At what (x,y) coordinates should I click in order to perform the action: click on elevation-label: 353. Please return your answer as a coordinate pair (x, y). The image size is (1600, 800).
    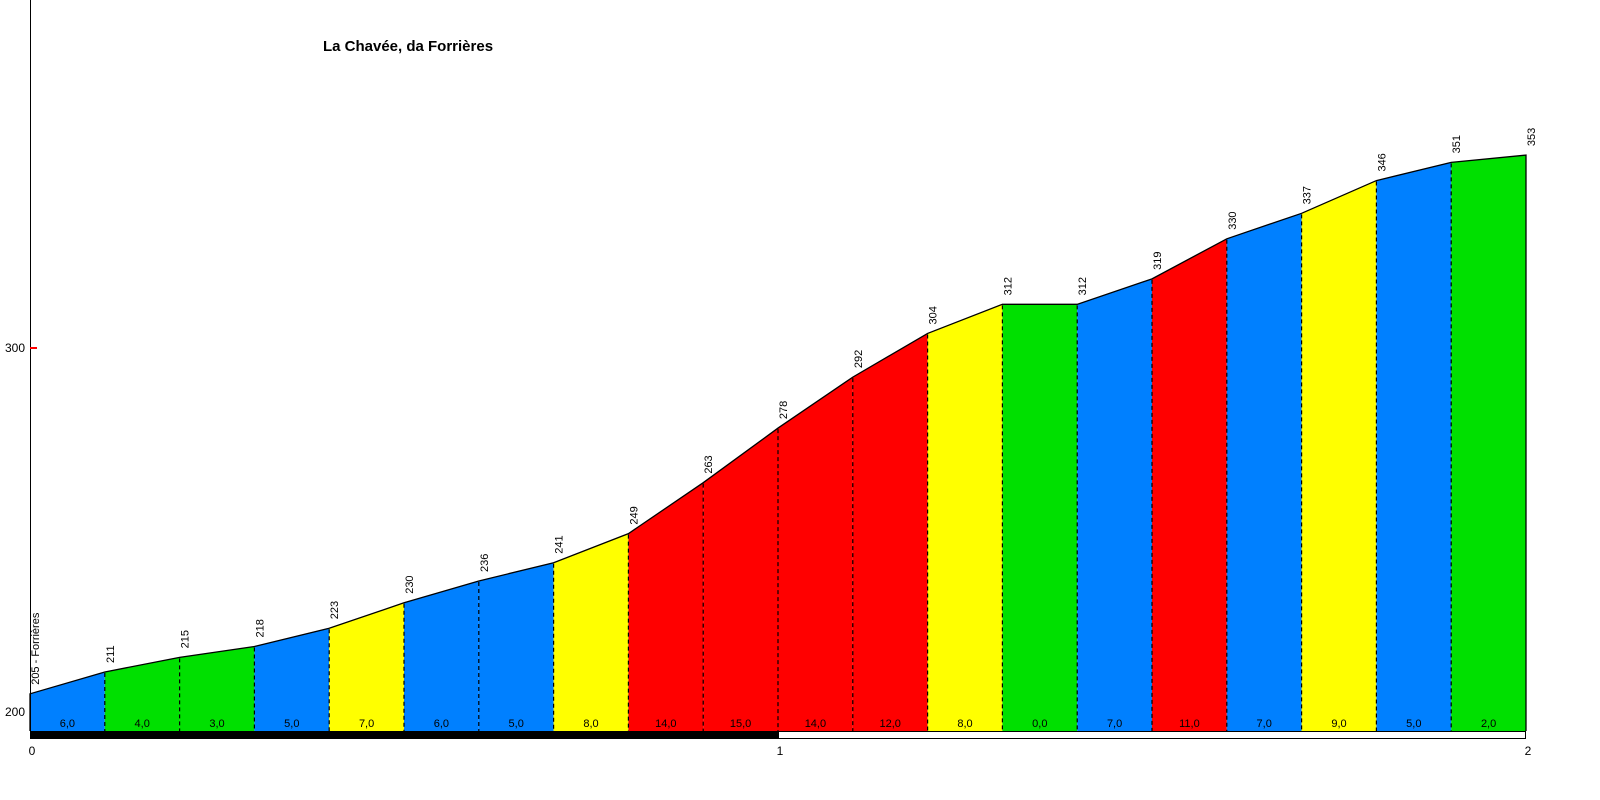
    Looking at the image, I should click on (1532, 137).